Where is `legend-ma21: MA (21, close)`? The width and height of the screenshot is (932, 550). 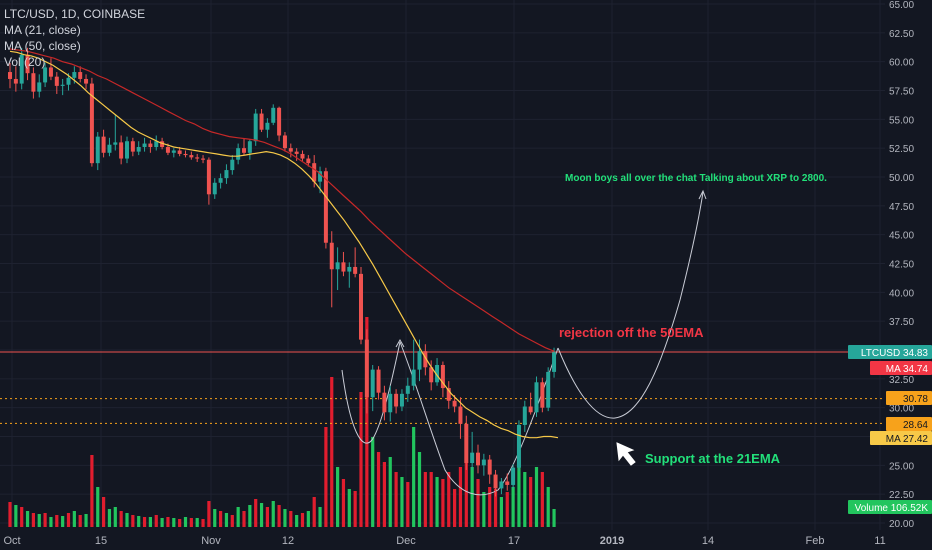
legend-ma21: MA (21, close) is located at coordinates (42, 30).